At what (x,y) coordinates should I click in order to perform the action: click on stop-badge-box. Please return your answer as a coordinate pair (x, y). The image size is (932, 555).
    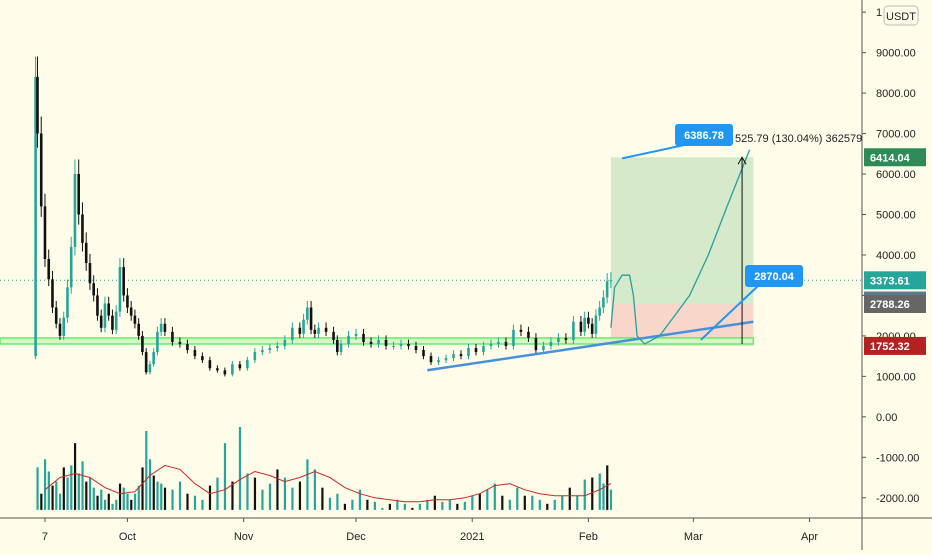
    Looking at the image, I should click on (895, 345).